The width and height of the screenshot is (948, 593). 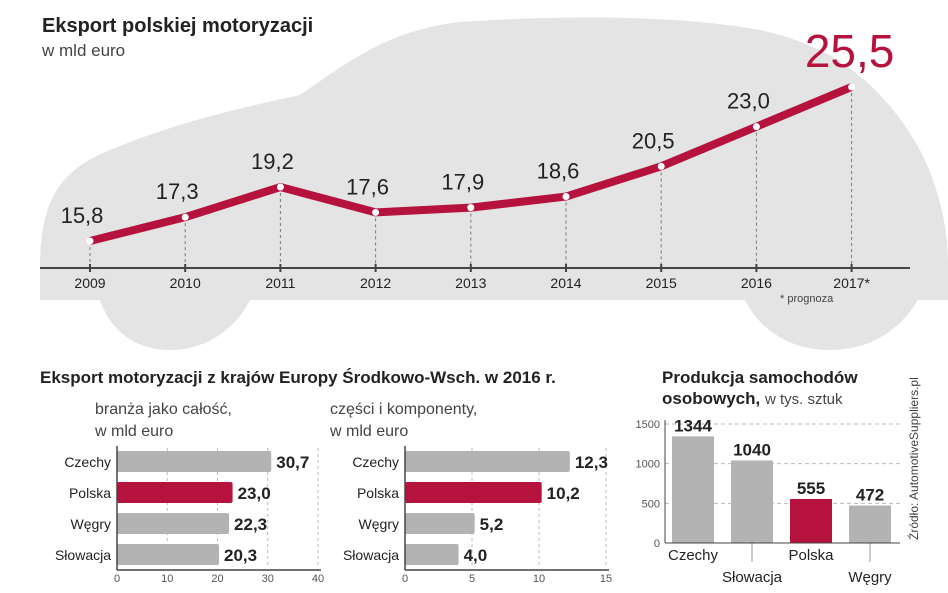 What do you see at coordinates (250, 524) in the screenshot?
I see `value-label: 22,3` at bounding box center [250, 524].